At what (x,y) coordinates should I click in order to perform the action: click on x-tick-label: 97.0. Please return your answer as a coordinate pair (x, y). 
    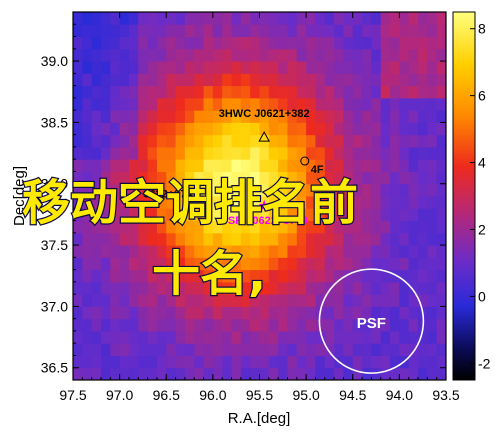
    Looking at the image, I should click on (119, 395).